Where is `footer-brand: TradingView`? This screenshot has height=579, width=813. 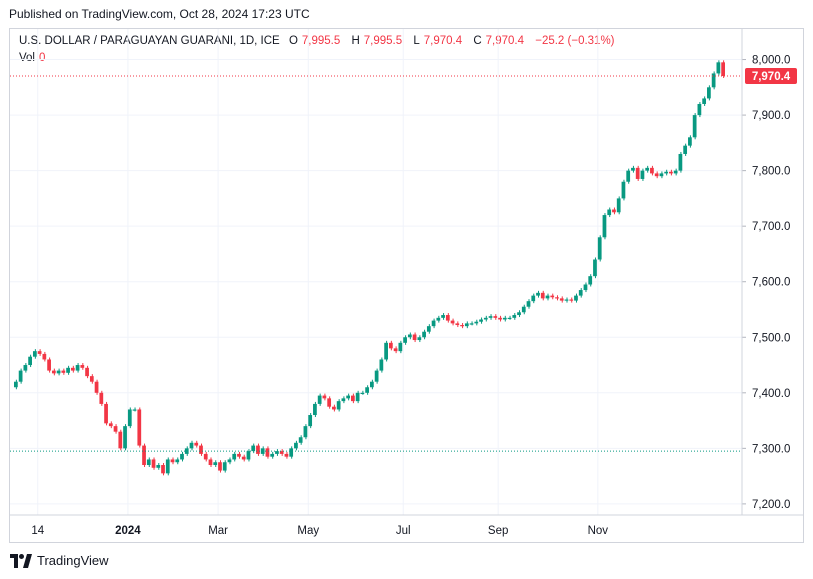
footer-brand: TradingView is located at coordinates (59, 560).